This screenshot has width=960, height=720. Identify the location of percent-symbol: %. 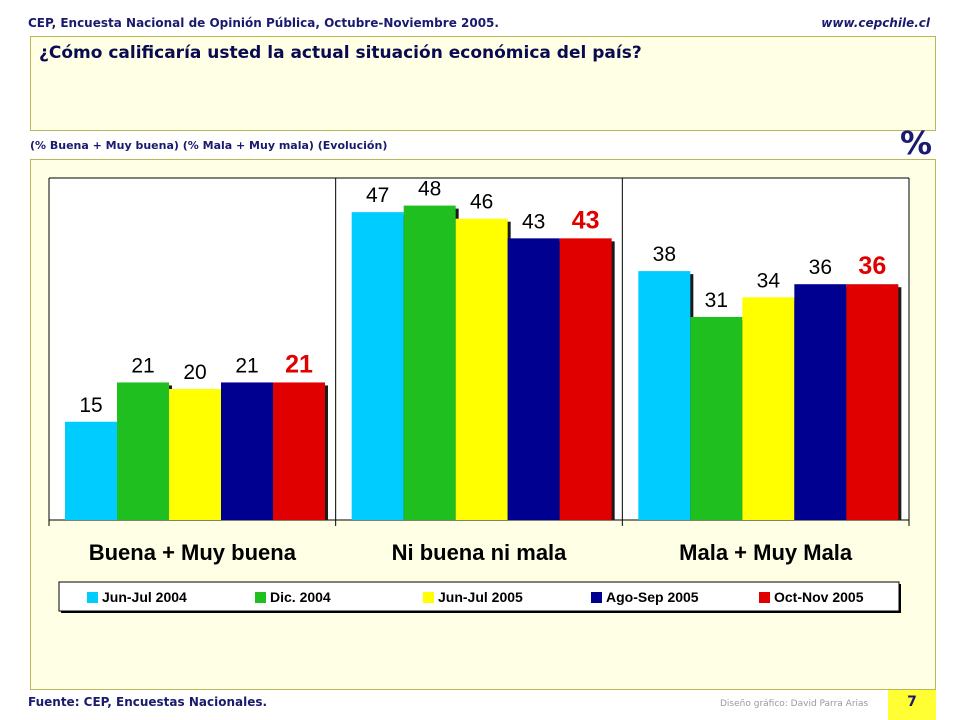
(915, 143).